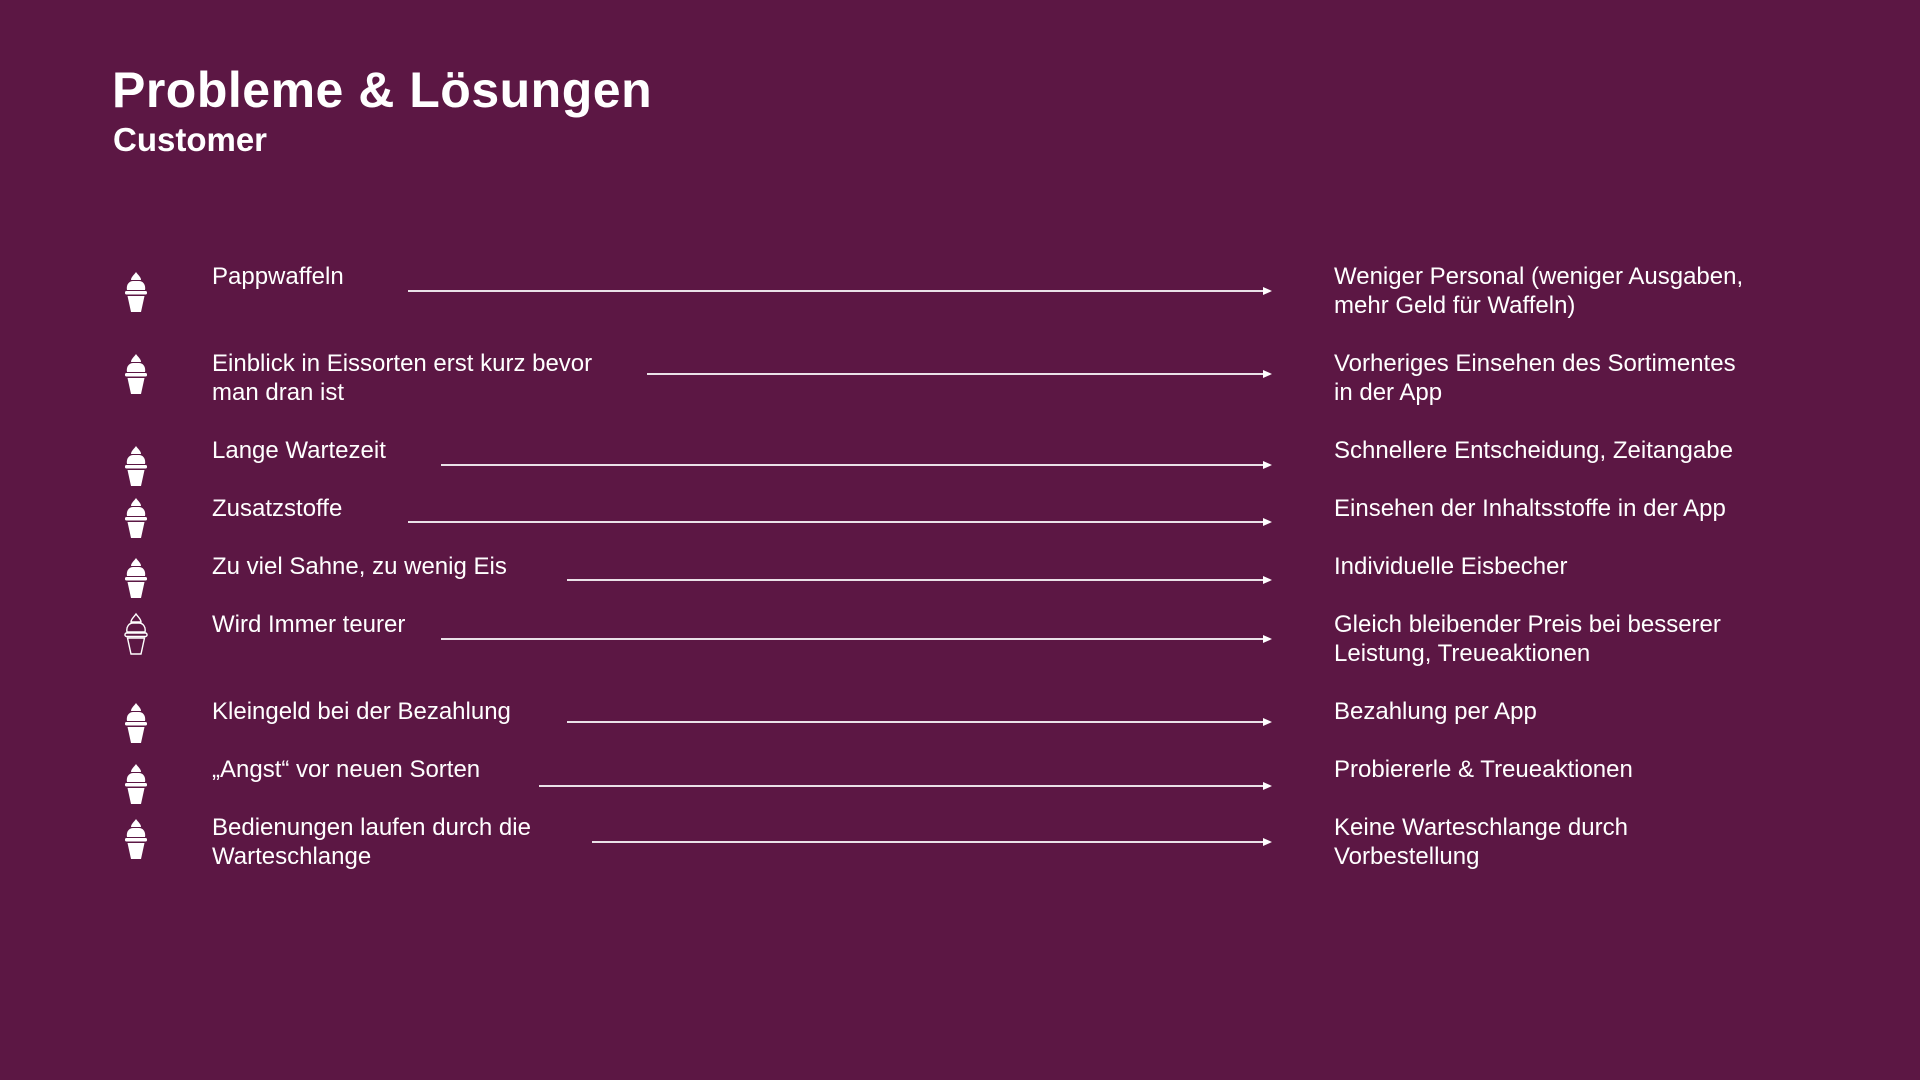  I want to click on solution-text: Probiererle & Treueaktionen, so click(1483, 769).